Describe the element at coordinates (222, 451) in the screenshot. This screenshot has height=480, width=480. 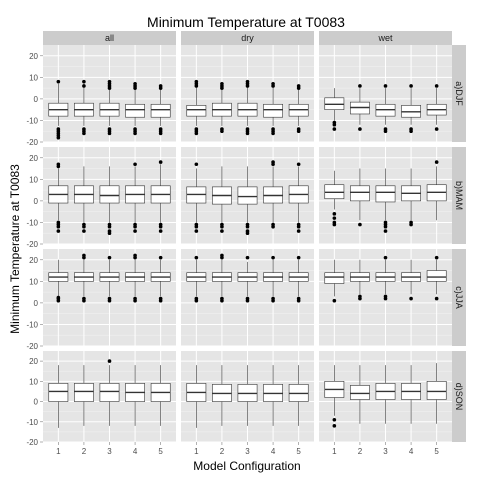
I see `x-tick-label: 2` at that location.